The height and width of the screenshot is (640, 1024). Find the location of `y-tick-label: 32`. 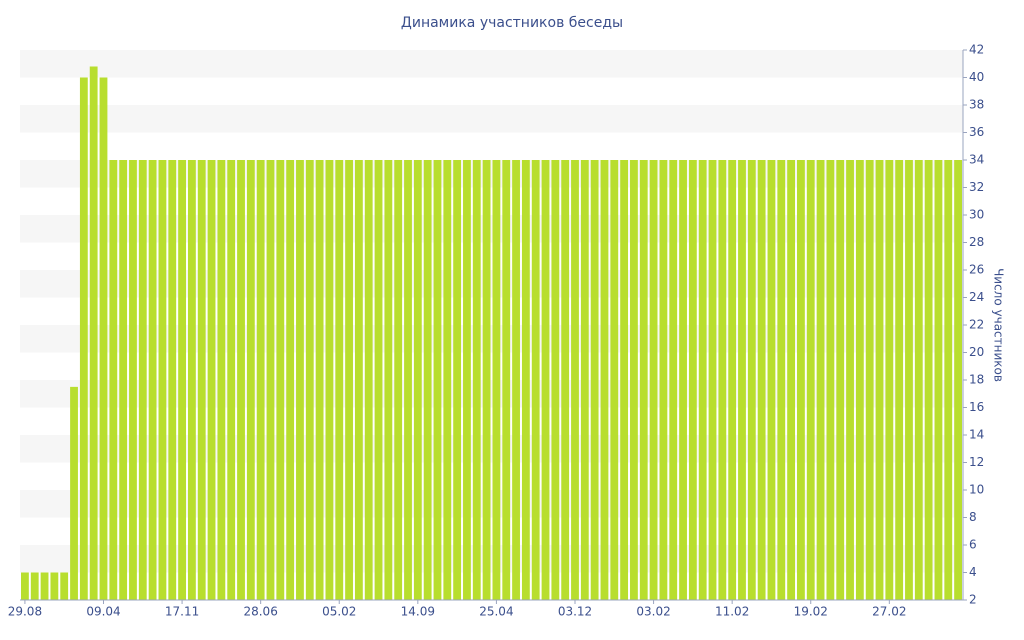

y-tick-label: 32 is located at coordinates (976, 187).